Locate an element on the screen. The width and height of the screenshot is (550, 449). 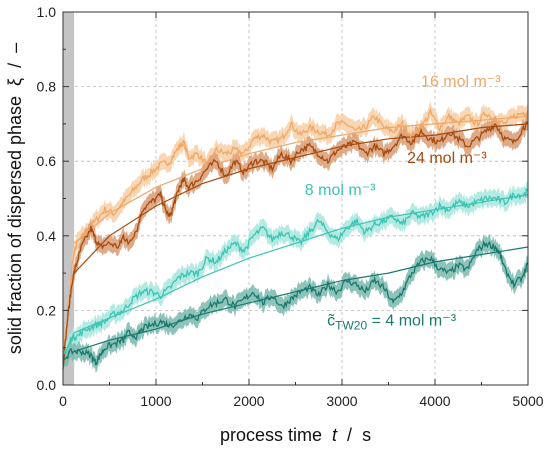
series-label-subscript: TW20 is located at coordinates (351, 325).